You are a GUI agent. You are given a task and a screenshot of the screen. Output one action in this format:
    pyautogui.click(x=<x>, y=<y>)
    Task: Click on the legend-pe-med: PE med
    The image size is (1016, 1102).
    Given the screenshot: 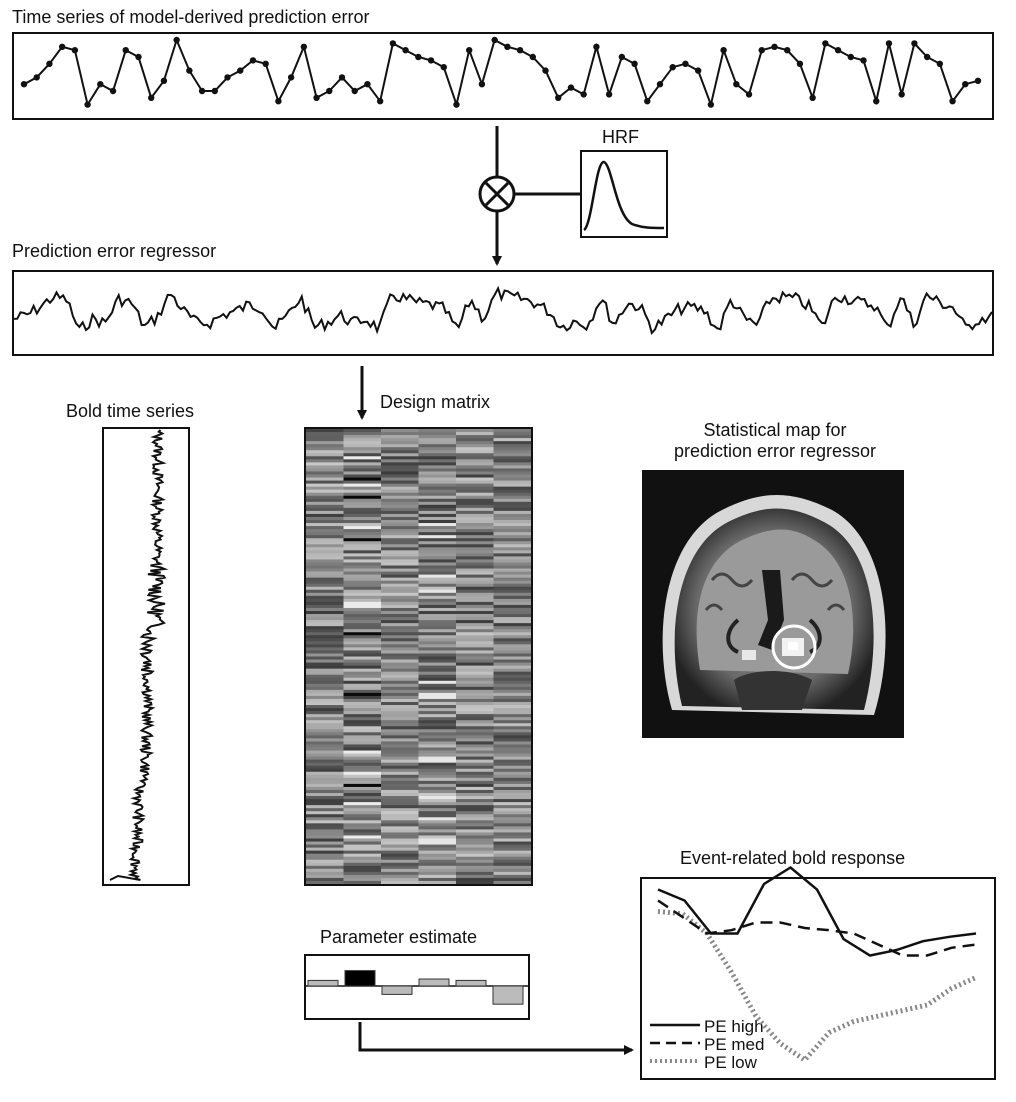 What is the action you would take?
    pyautogui.click(x=734, y=1044)
    